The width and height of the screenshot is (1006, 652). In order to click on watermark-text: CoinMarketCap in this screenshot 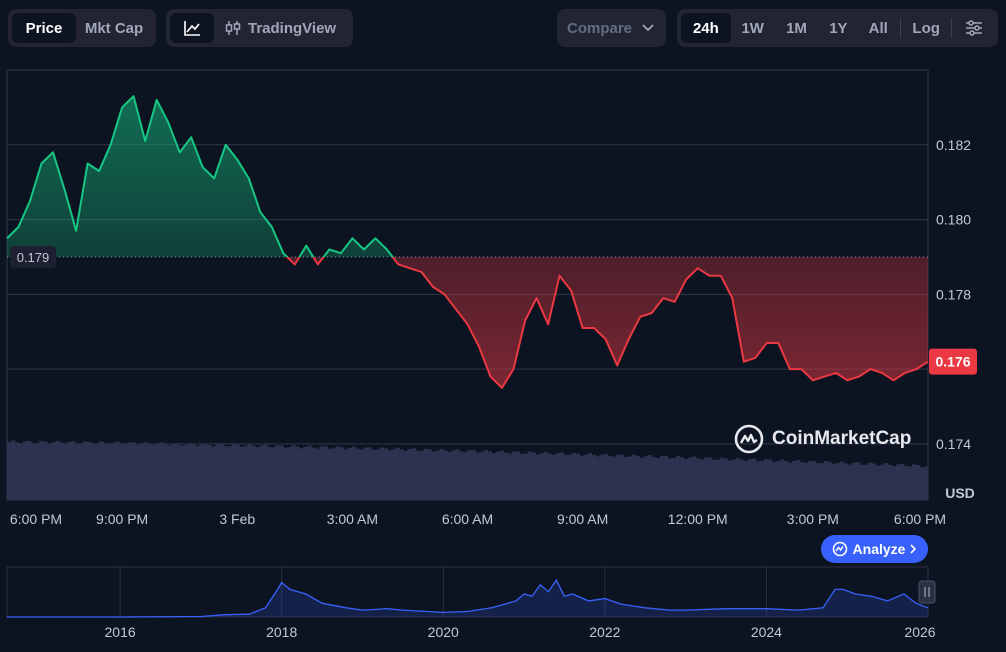, I will do `click(842, 438)`.